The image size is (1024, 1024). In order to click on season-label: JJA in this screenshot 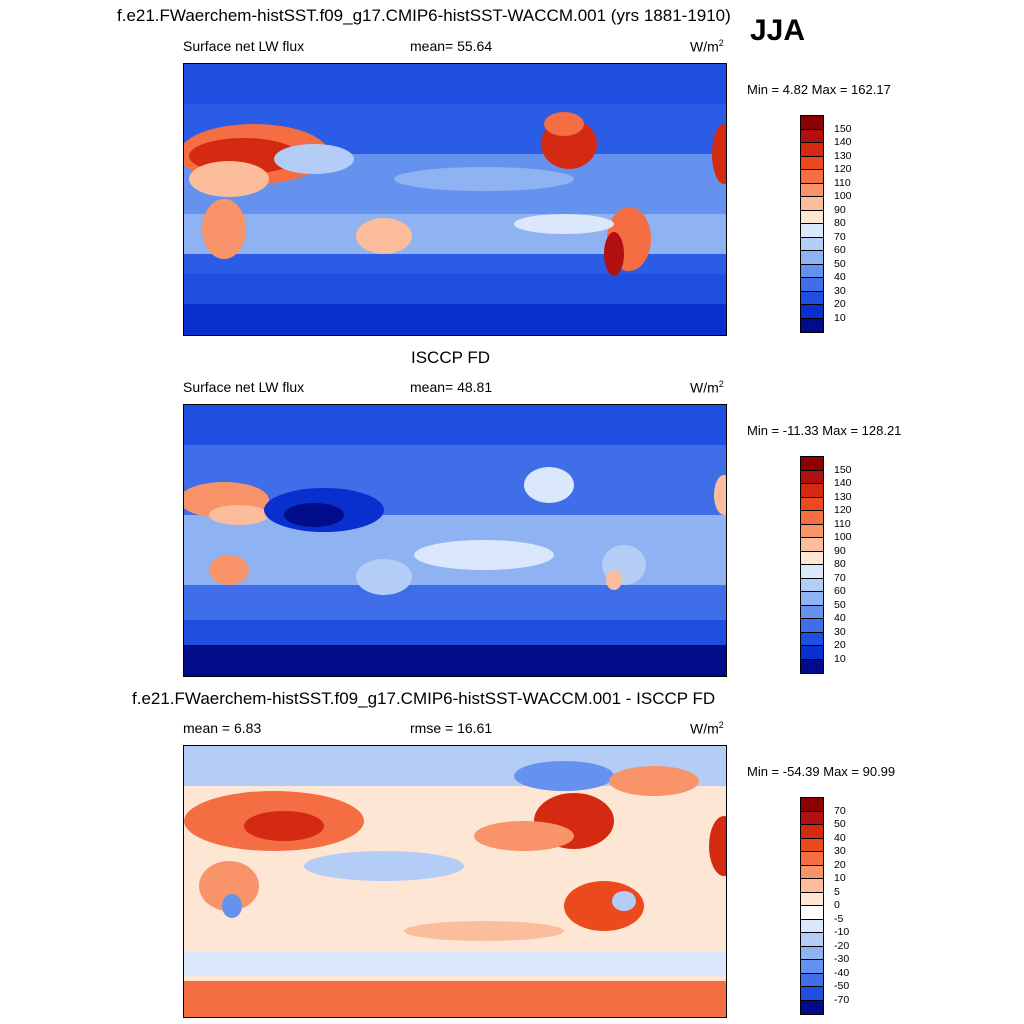, I will do `click(778, 30)`.